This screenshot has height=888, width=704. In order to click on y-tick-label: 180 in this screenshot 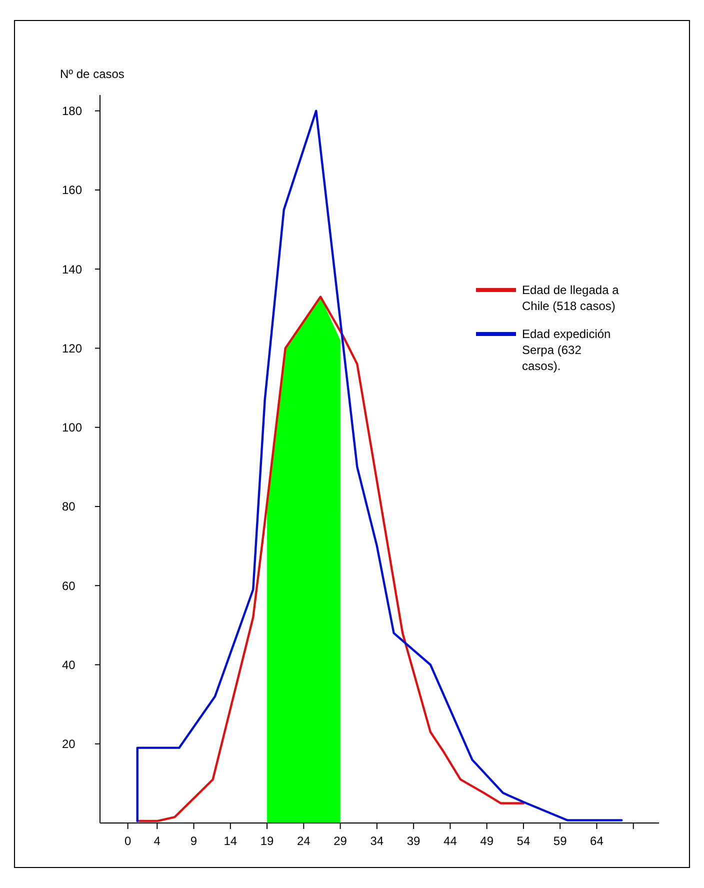, I will do `click(72, 111)`.